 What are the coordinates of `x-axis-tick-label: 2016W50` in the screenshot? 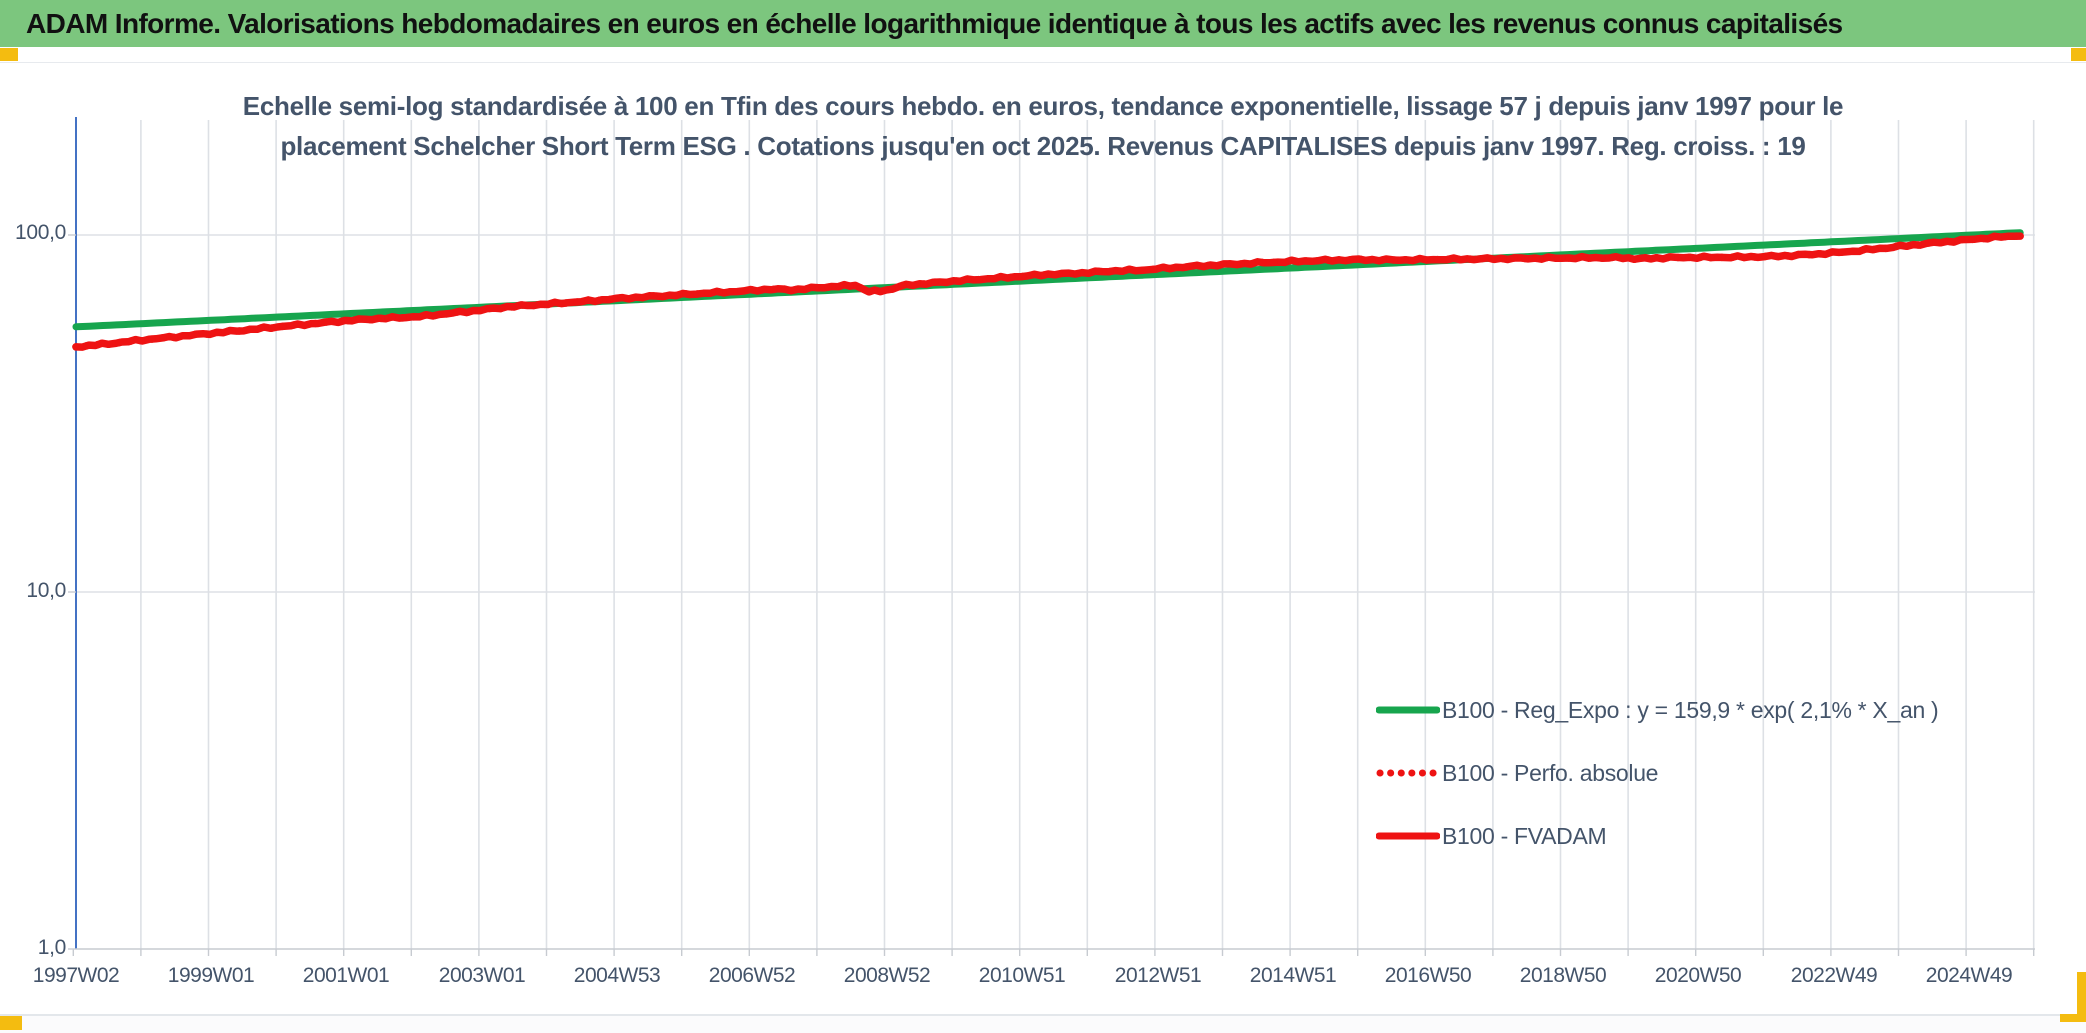 It's located at (1428, 975).